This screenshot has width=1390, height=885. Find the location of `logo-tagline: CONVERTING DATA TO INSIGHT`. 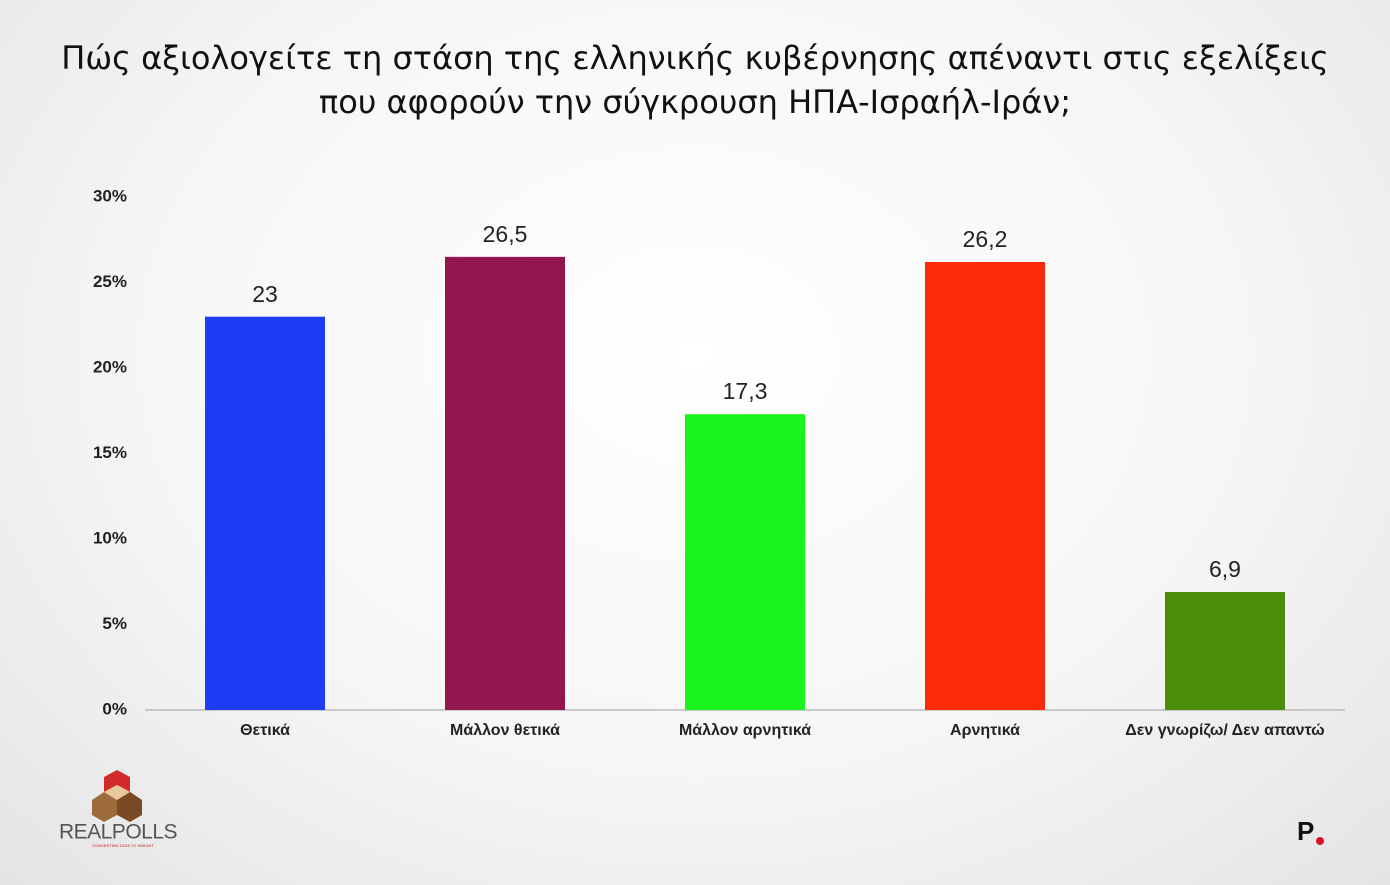

logo-tagline: CONVERTING DATA TO INSIGHT is located at coordinates (123, 845).